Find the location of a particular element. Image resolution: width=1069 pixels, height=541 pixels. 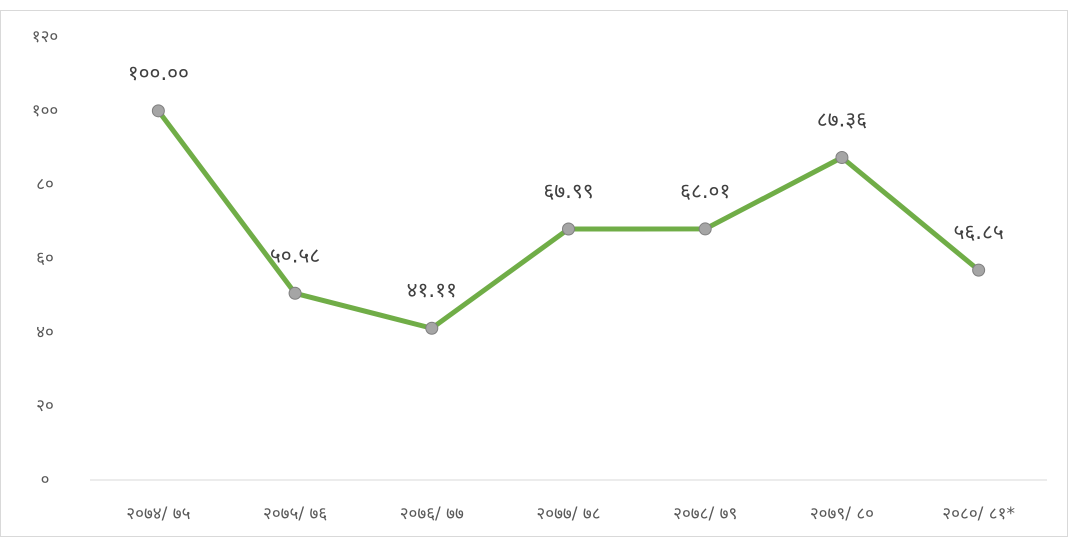

x-tick-label: २०७६/ ७७ is located at coordinates (432, 514).